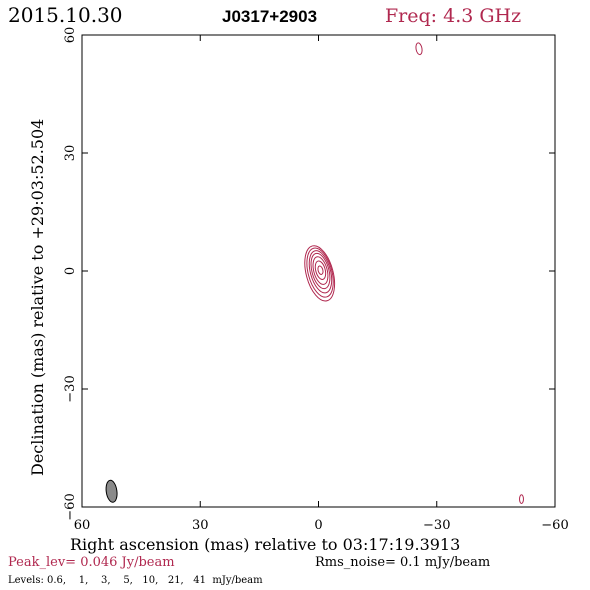 This screenshot has height=590, width=590. I want to click on beam-ellipse, so click(111, 491).